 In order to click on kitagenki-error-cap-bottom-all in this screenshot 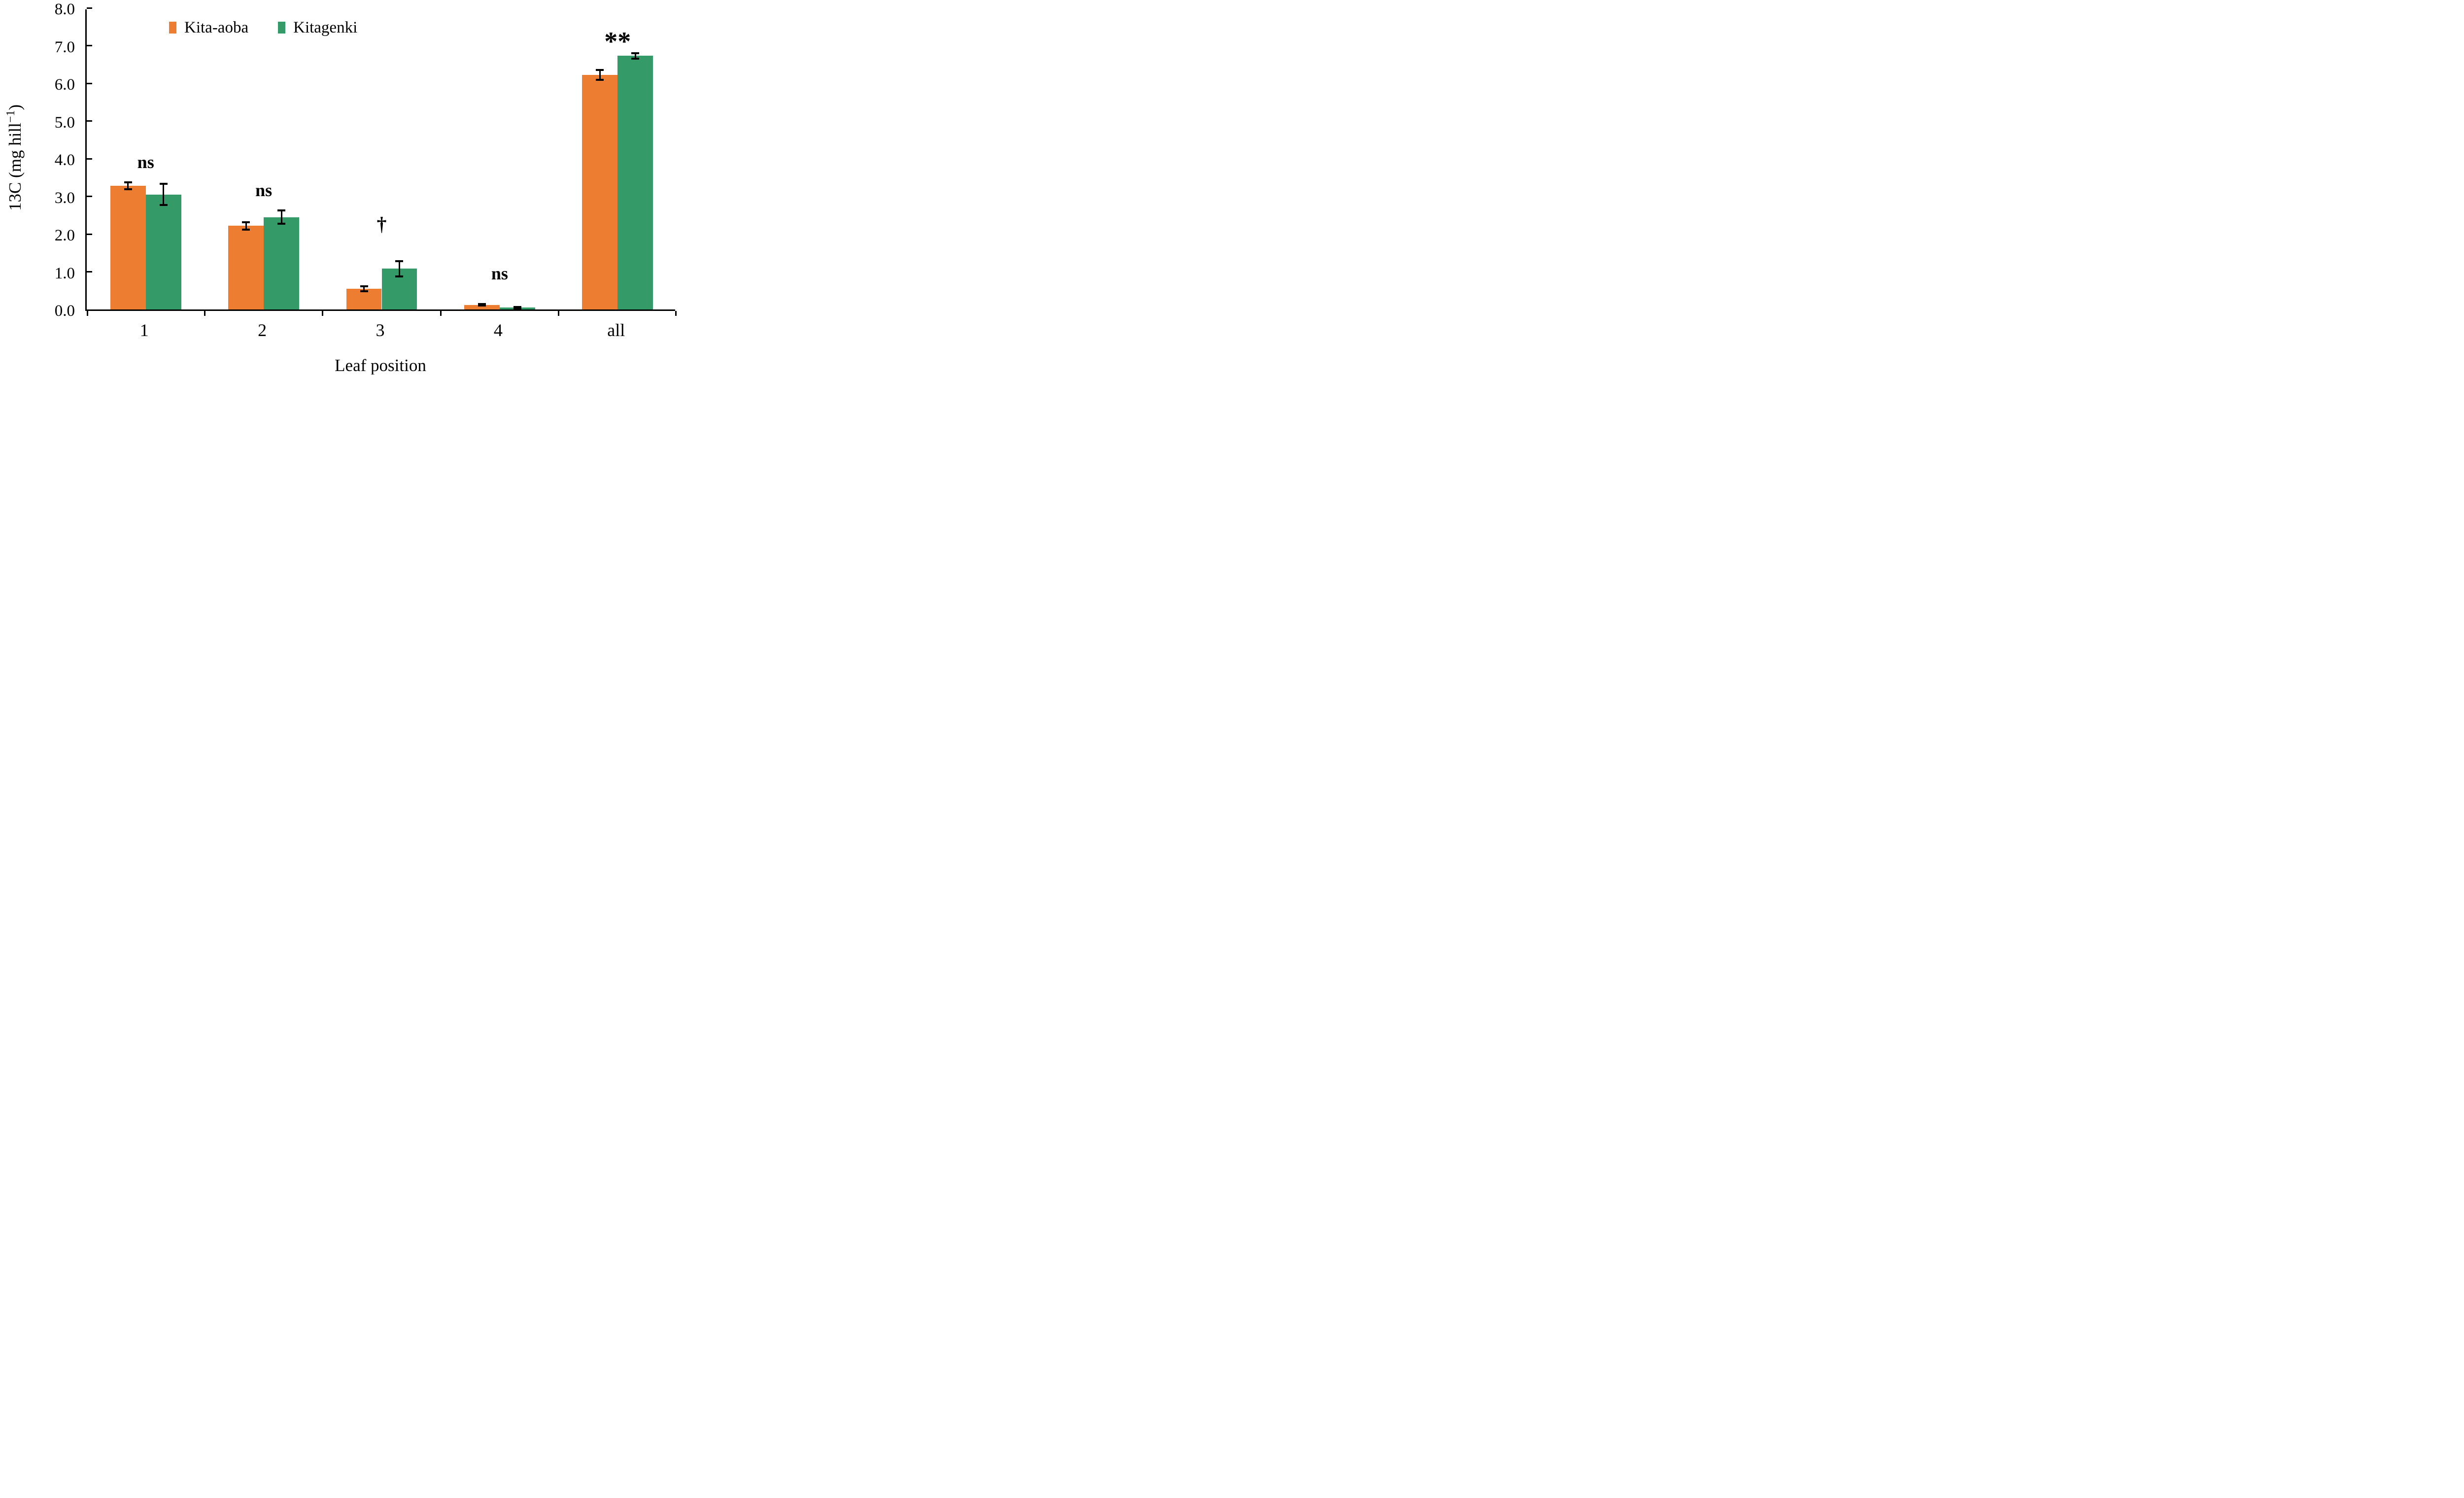, I will do `click(635, 58)`.